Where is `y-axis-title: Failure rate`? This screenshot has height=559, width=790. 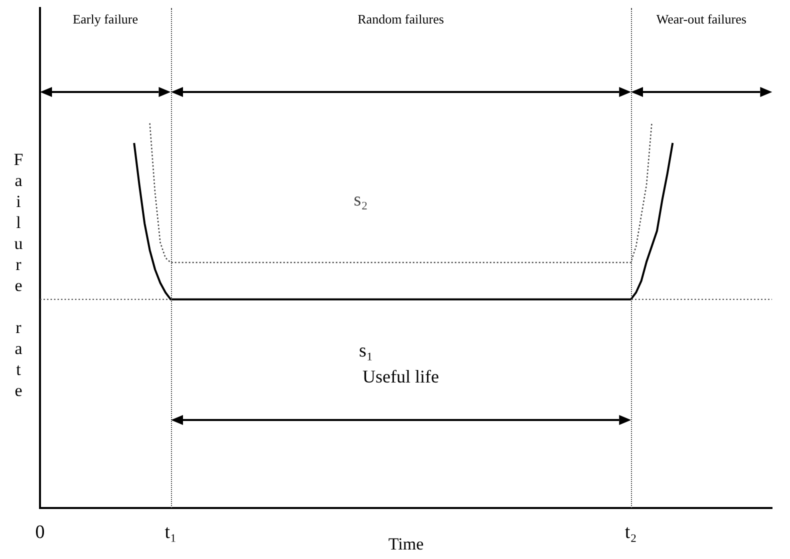 y-axis-title: Failure rate is located at coordinates (18, 276).